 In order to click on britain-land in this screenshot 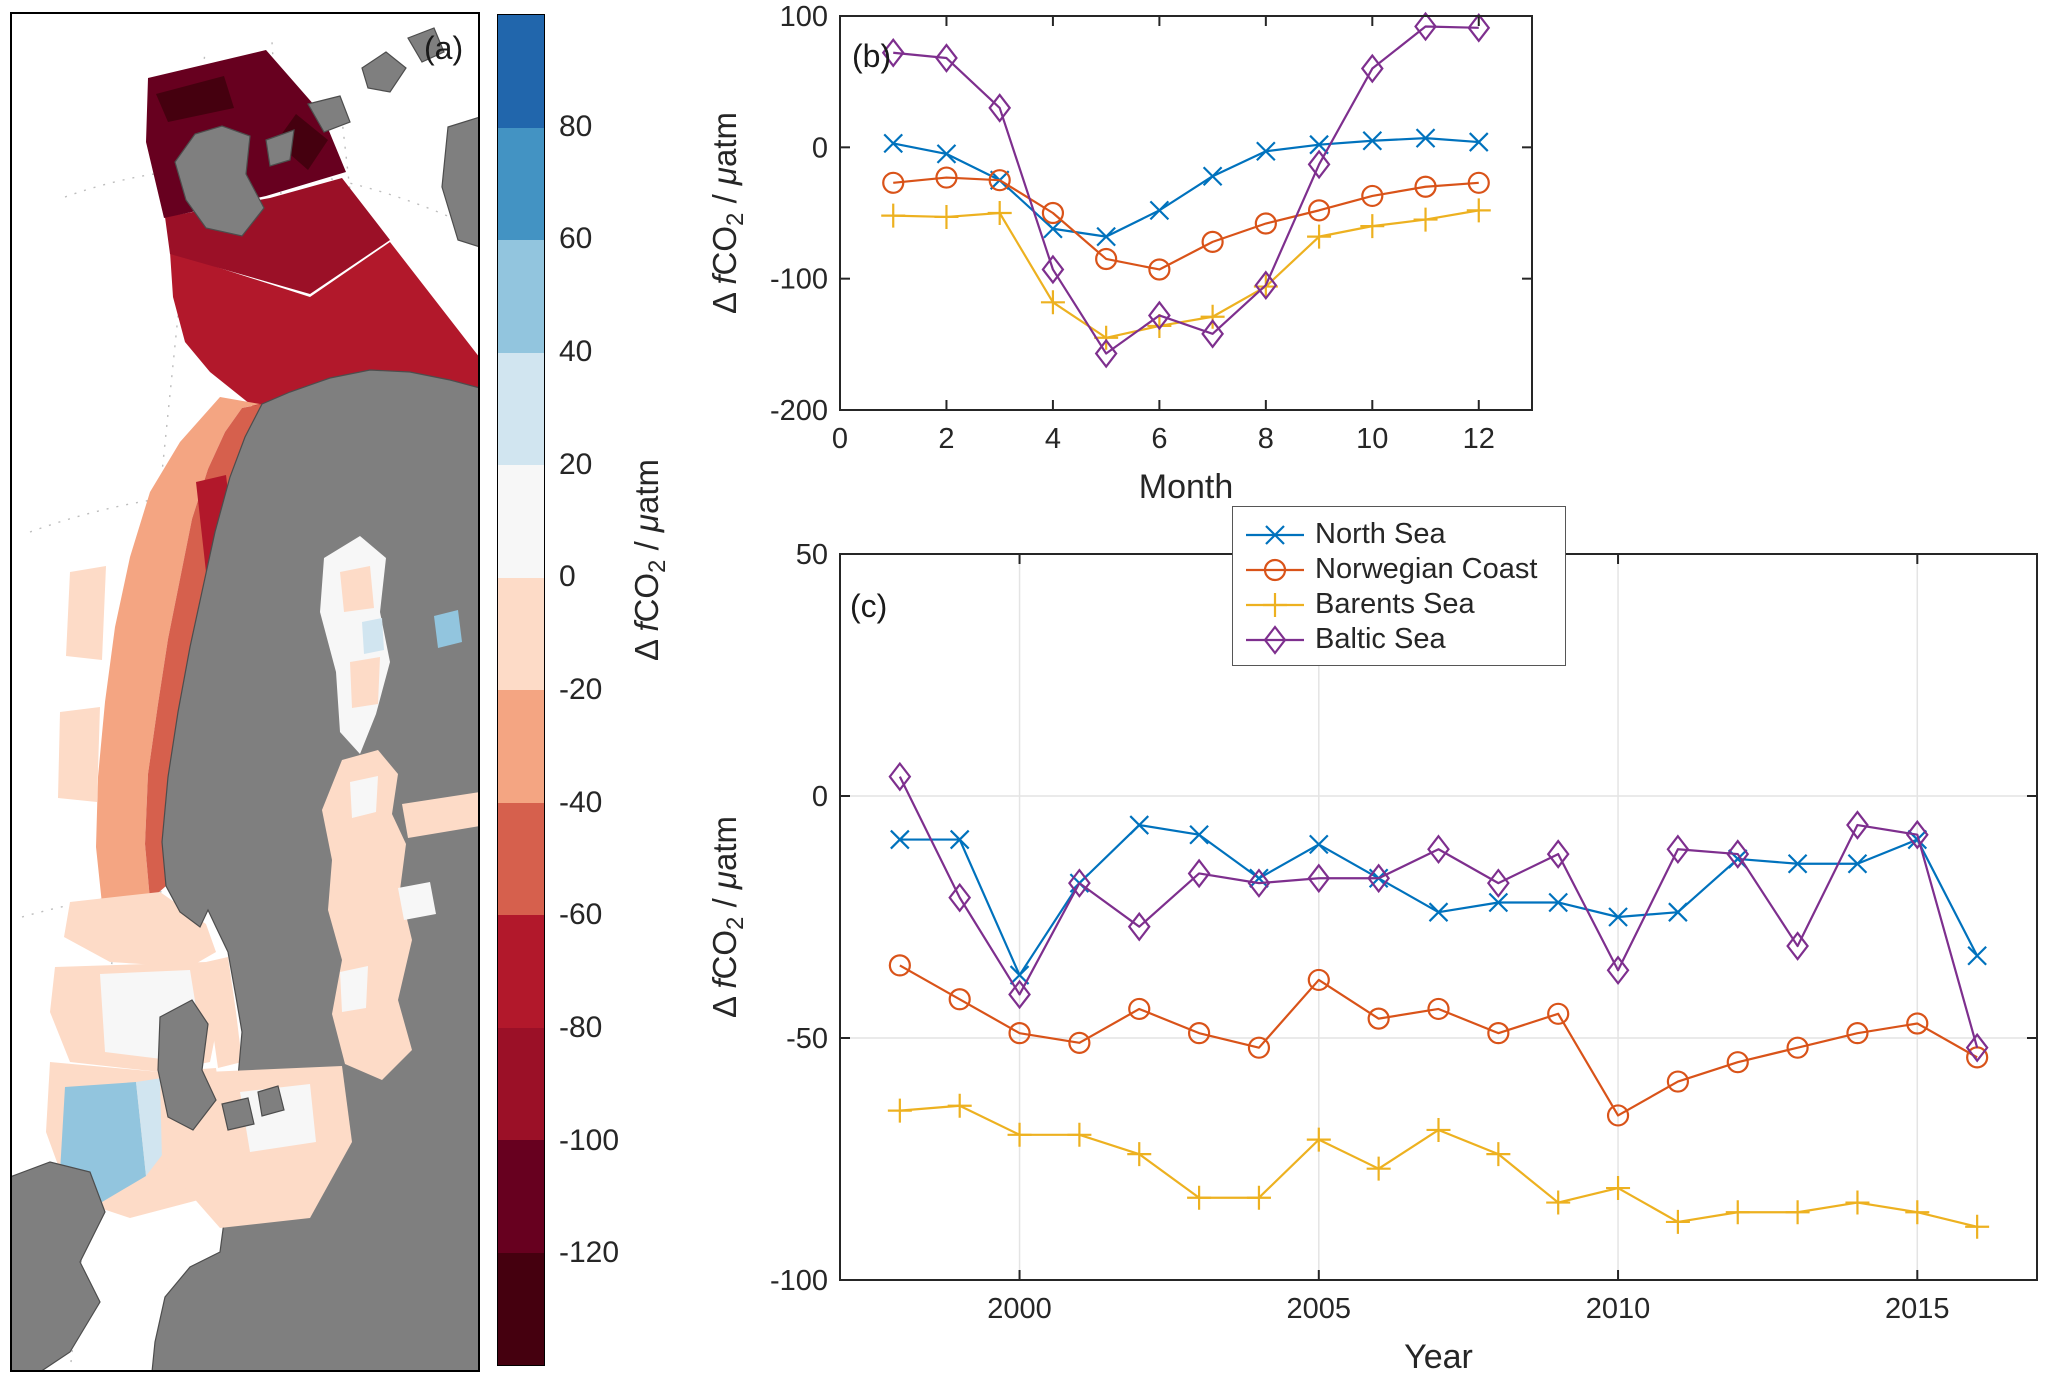, I will do `click(58, 1266)`.